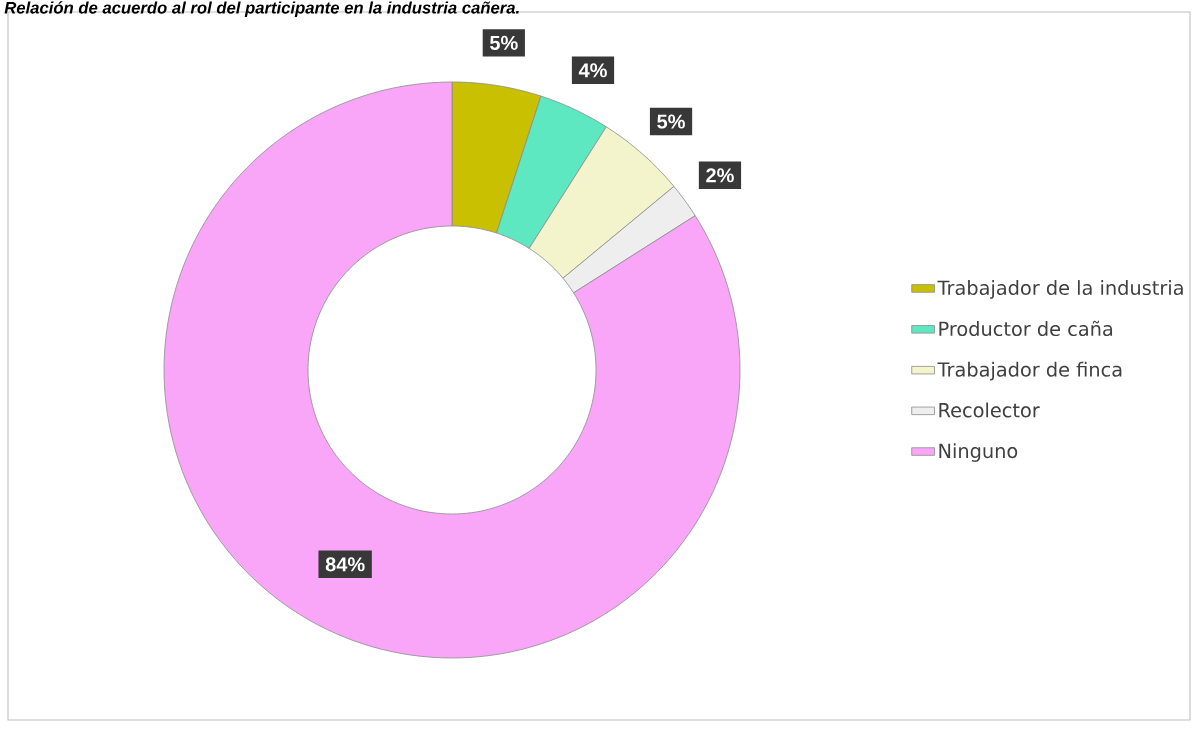 The image size is (1196, 729). I want to click on data-label: 2%, so click(720, 175).